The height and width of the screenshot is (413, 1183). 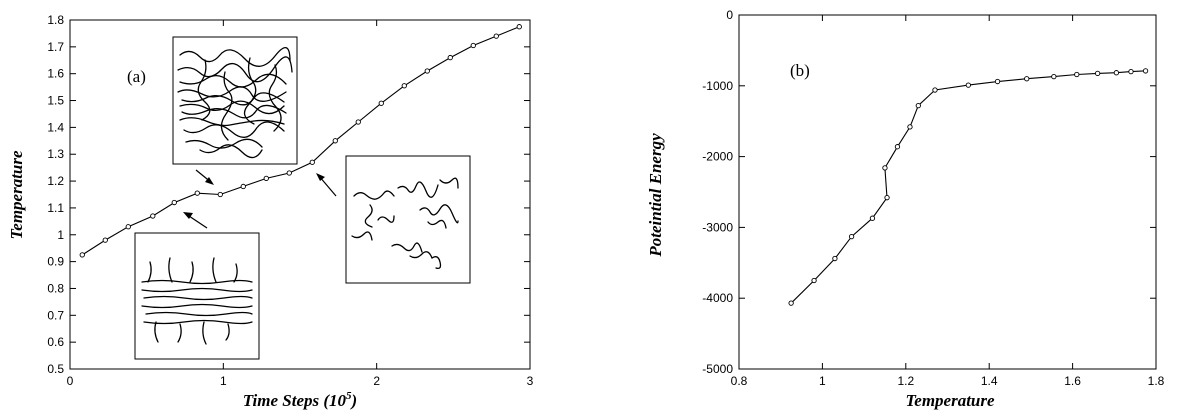 What do you see at coordinates (55, 288) in the screenshot?
I see `y-tick-label: 0.8` at bounding box center [55, 288].